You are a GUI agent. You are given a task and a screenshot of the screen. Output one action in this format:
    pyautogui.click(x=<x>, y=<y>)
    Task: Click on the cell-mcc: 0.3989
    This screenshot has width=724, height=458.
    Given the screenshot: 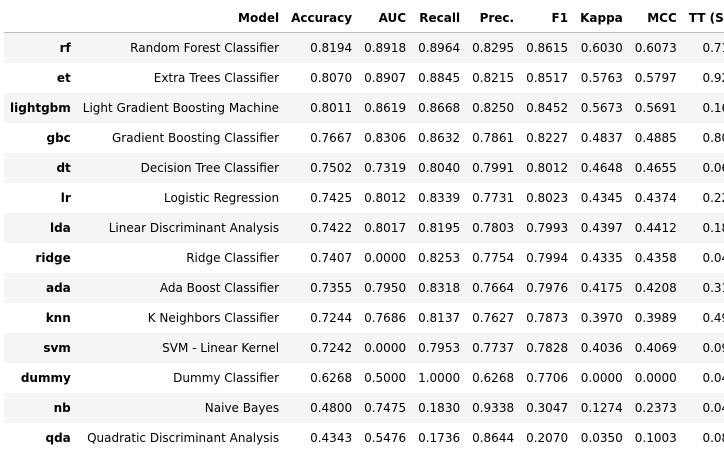 What is the action you would take?
    pyautogui.click(x=655, y=318)
    